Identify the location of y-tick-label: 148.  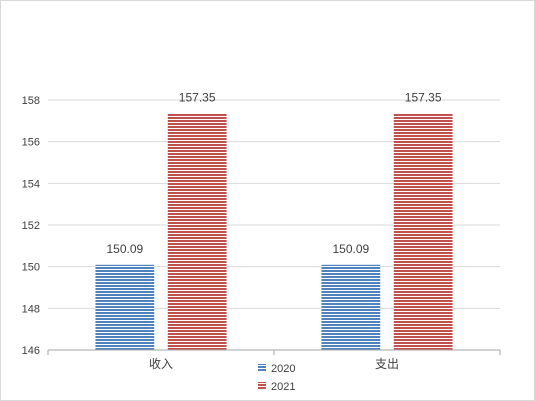
(31, 309).